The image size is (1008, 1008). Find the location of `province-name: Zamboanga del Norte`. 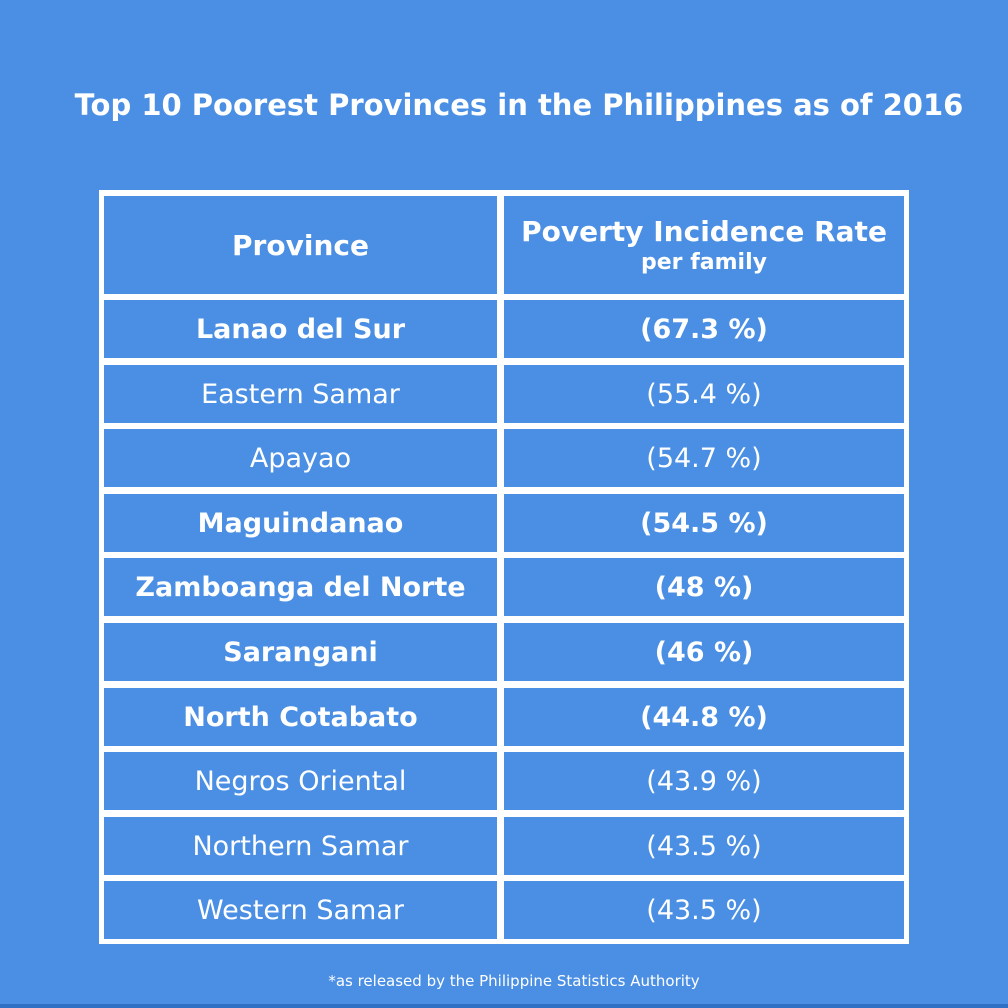

province-name: Zamboanga del Norte is located at coordinates (300, 587).